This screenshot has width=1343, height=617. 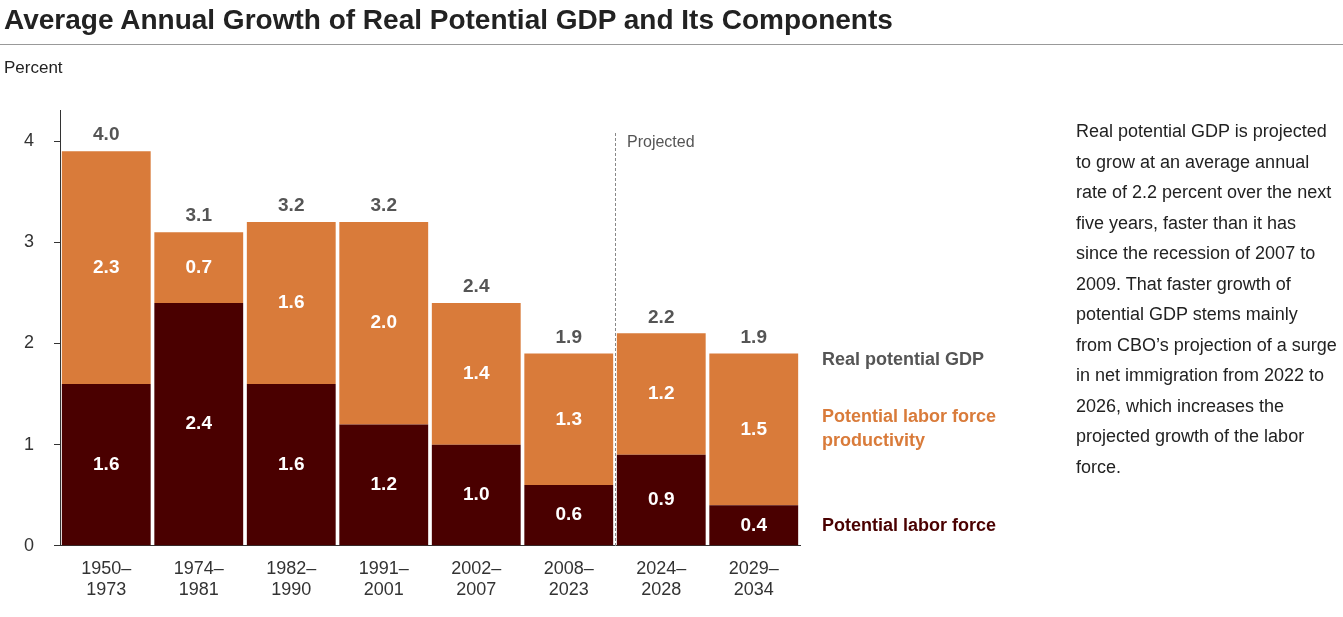 What do you see at coordinates (661, 316) in the screenshot?
I see `total-label: 2.2` at bounding box center [661, 316].